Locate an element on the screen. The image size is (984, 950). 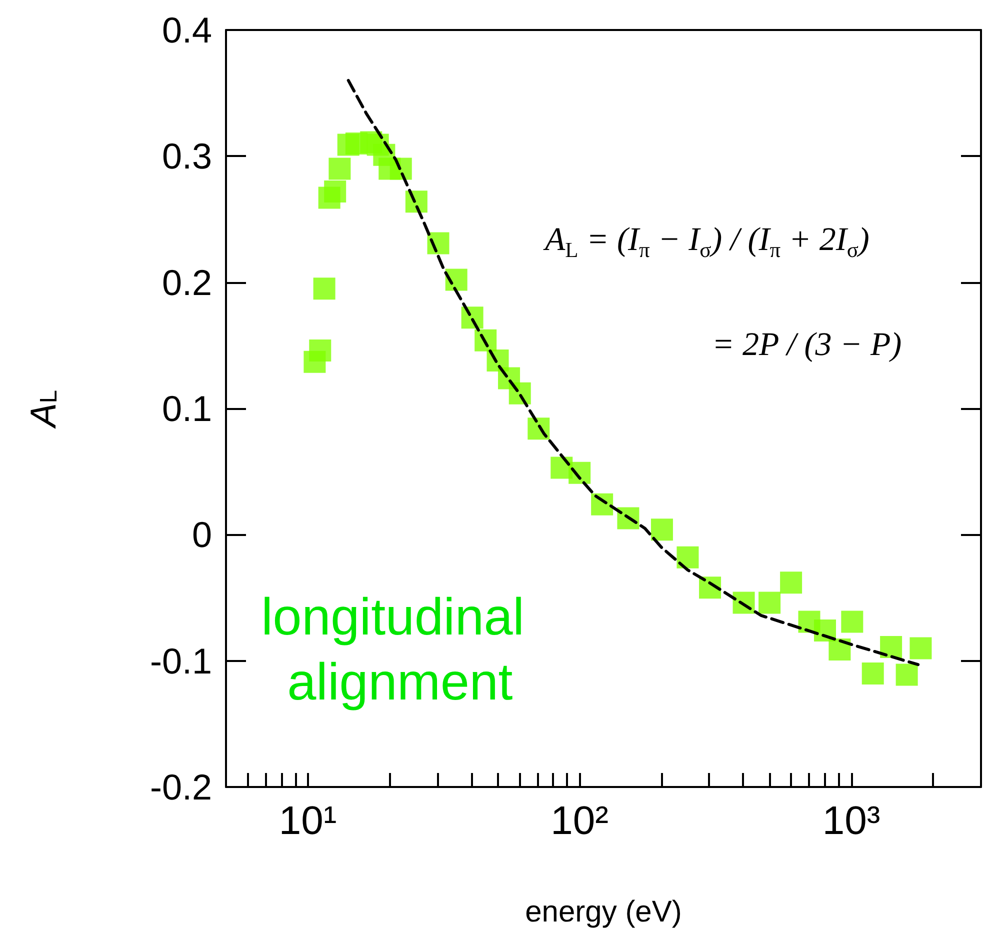
annotation: = 2P / (3 − P) is located at coordinates (807, 345).